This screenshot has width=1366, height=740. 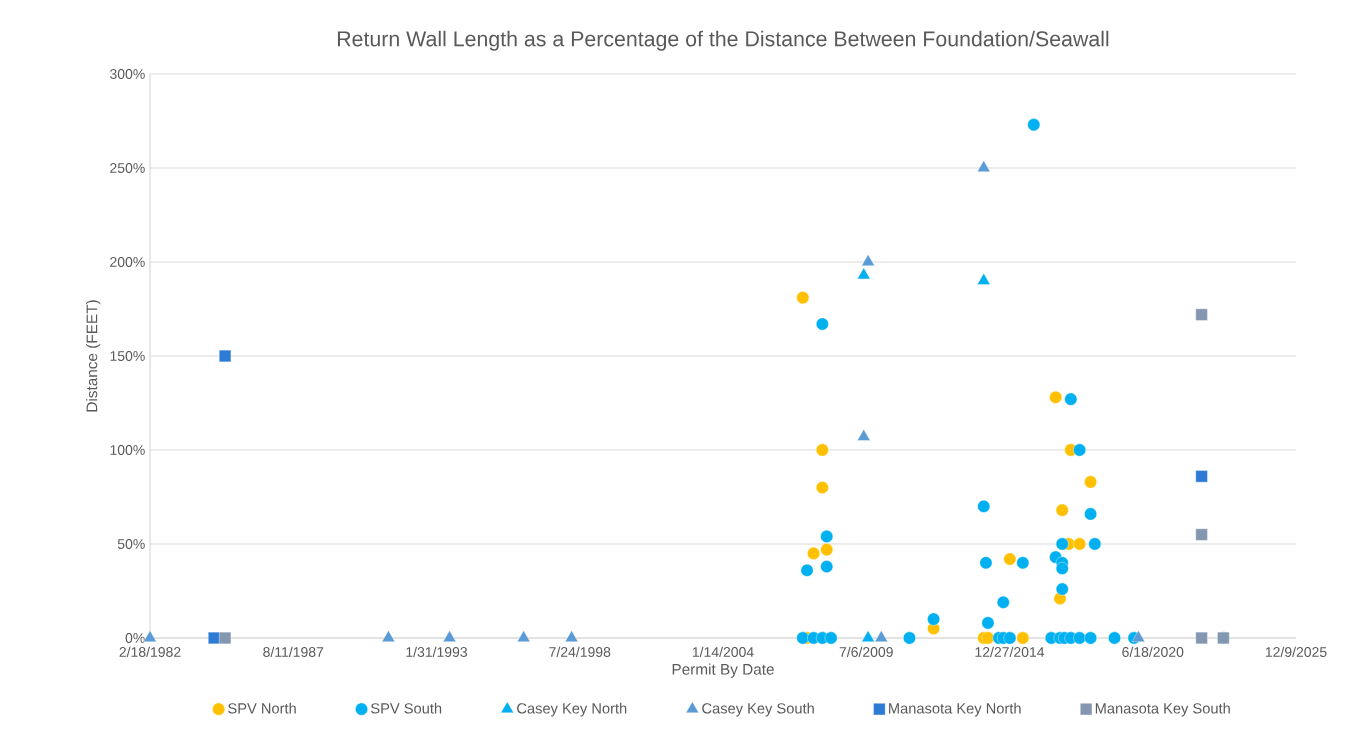 I want to click on legend-label: SPV South, so click(x=406, y=708).